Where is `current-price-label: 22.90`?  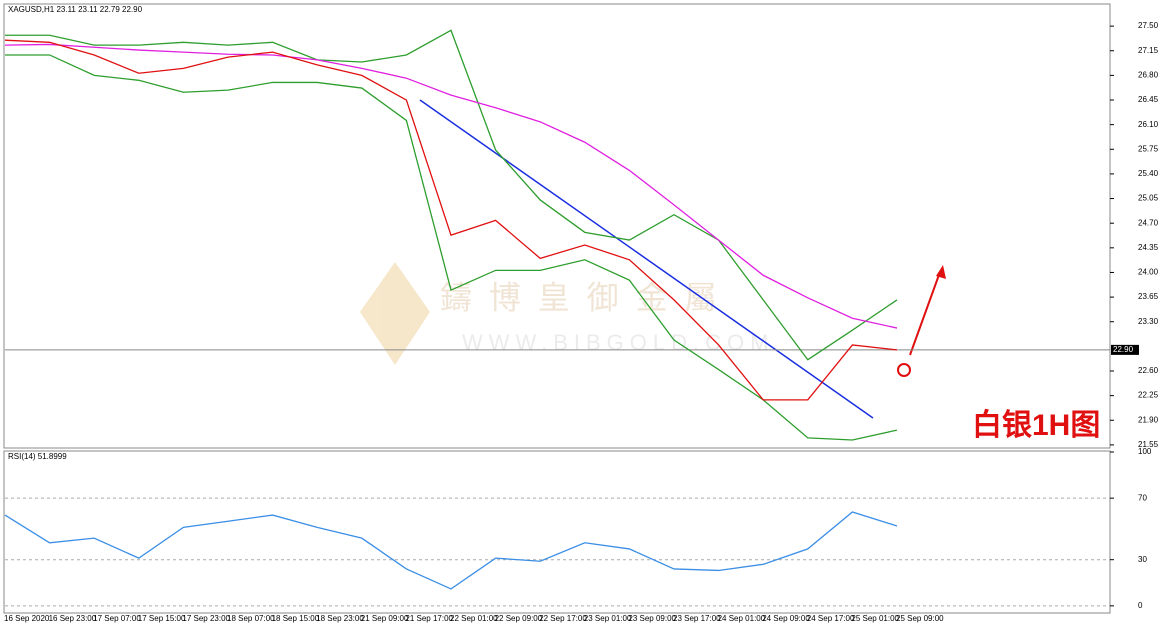 current-price-label: 22.90 is located at coordinates (1123, 349).